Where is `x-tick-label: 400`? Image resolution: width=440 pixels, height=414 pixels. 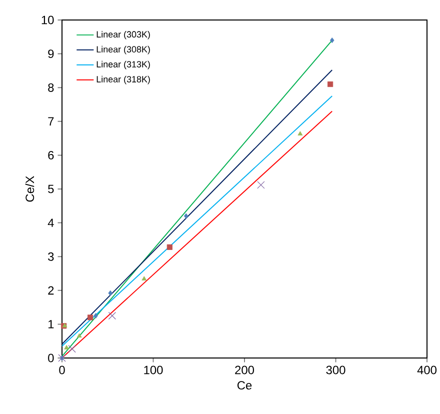 x-tick-label: 400 is located at coordinates (427, 370).